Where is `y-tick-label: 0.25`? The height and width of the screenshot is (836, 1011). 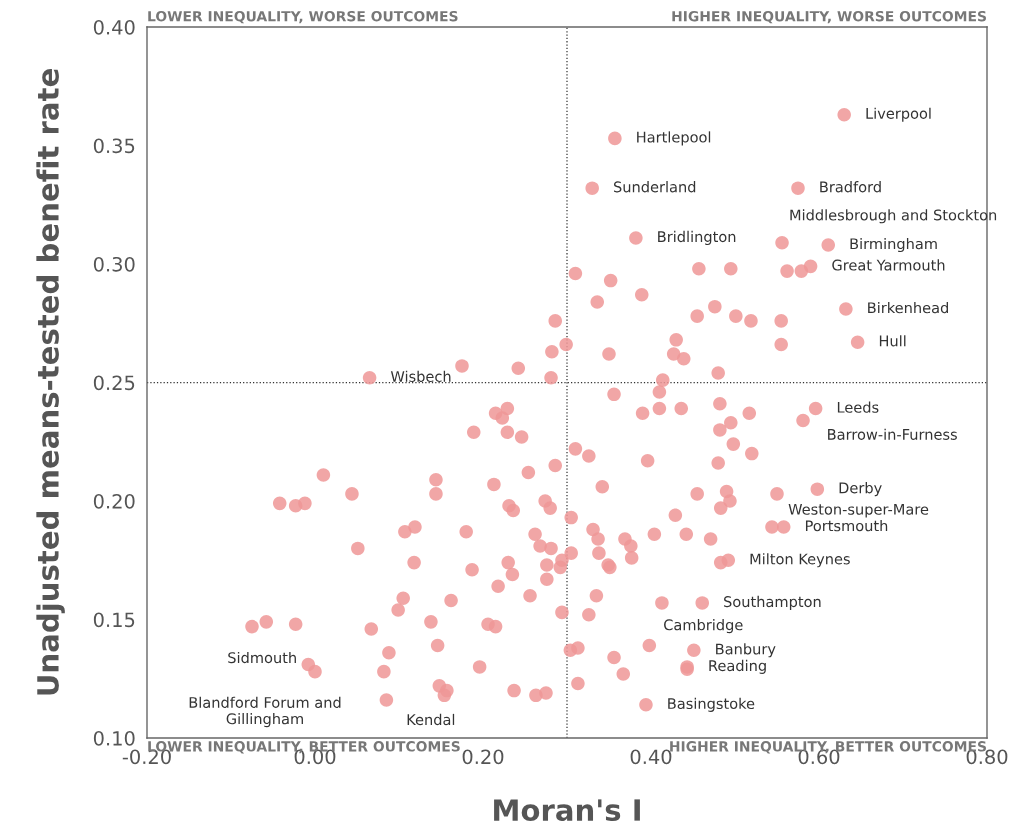
y-tick-label: 0.25 is located at coordinates (114, 383).